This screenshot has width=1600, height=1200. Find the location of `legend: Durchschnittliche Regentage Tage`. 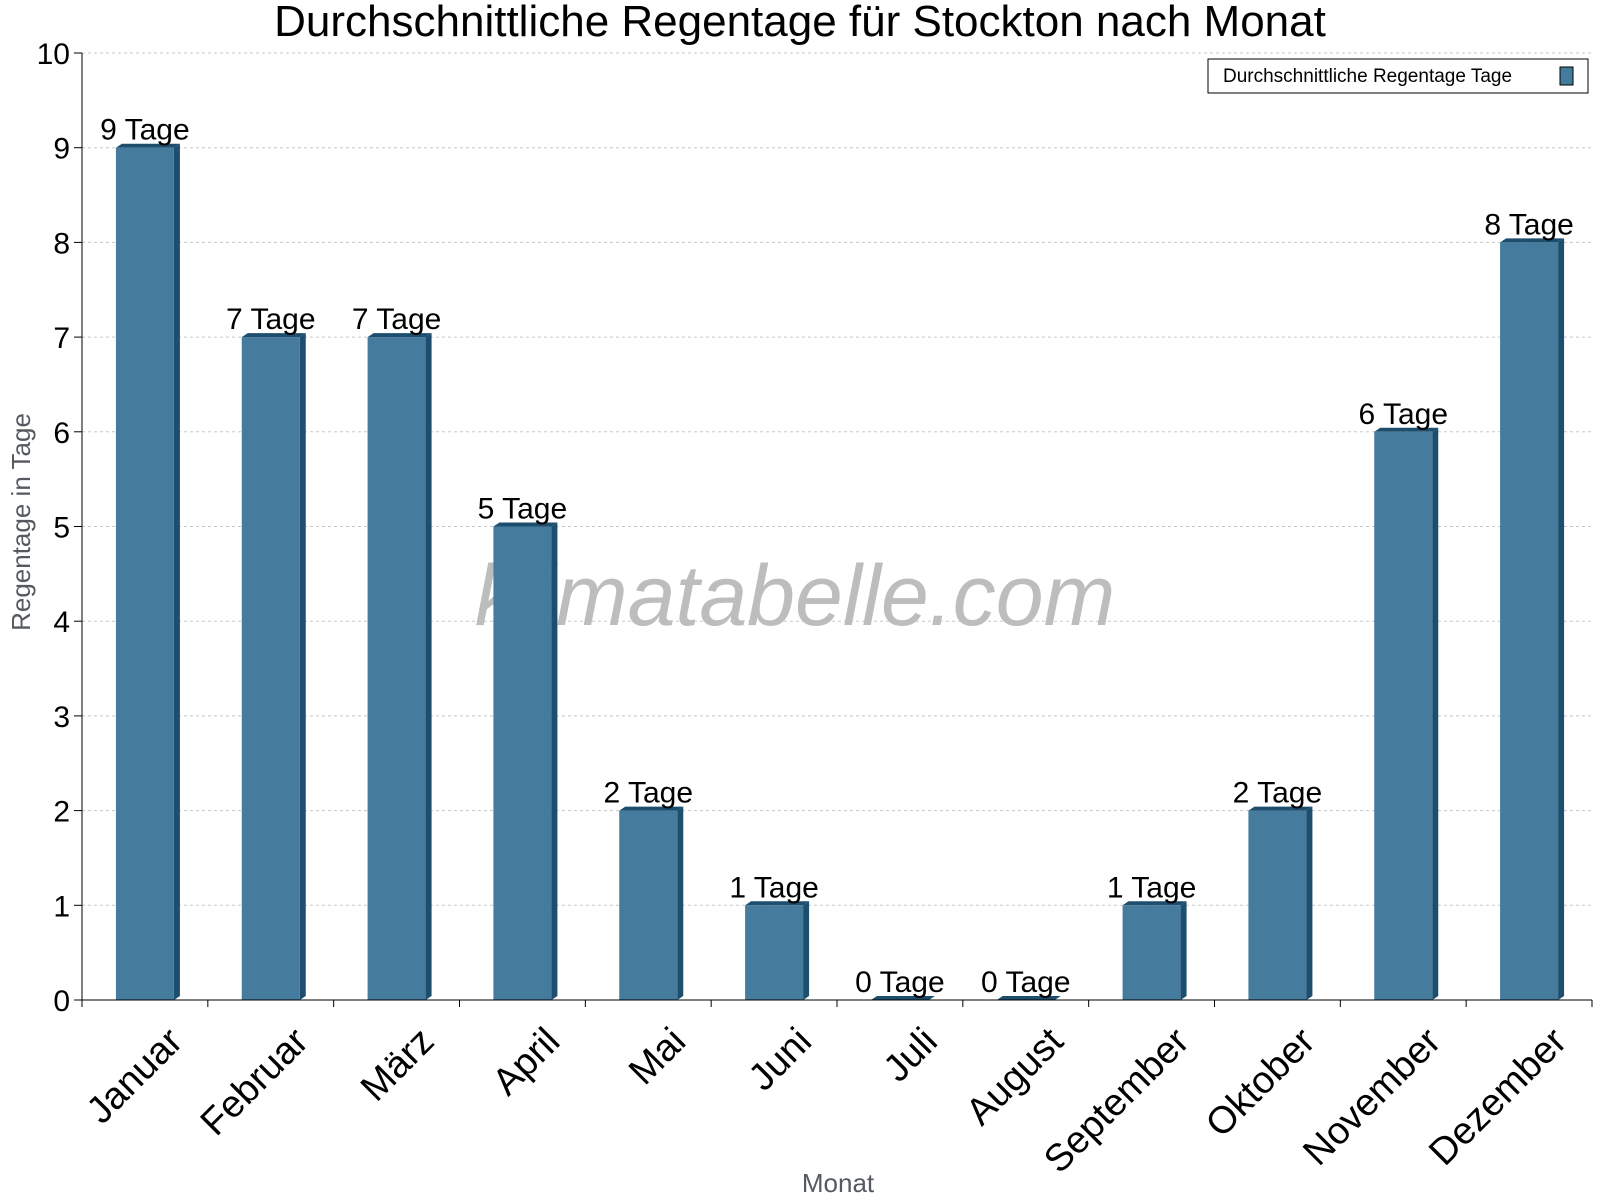

legend: Durchschnittliche Regentage Tage is located at coordinates (1398, 76).